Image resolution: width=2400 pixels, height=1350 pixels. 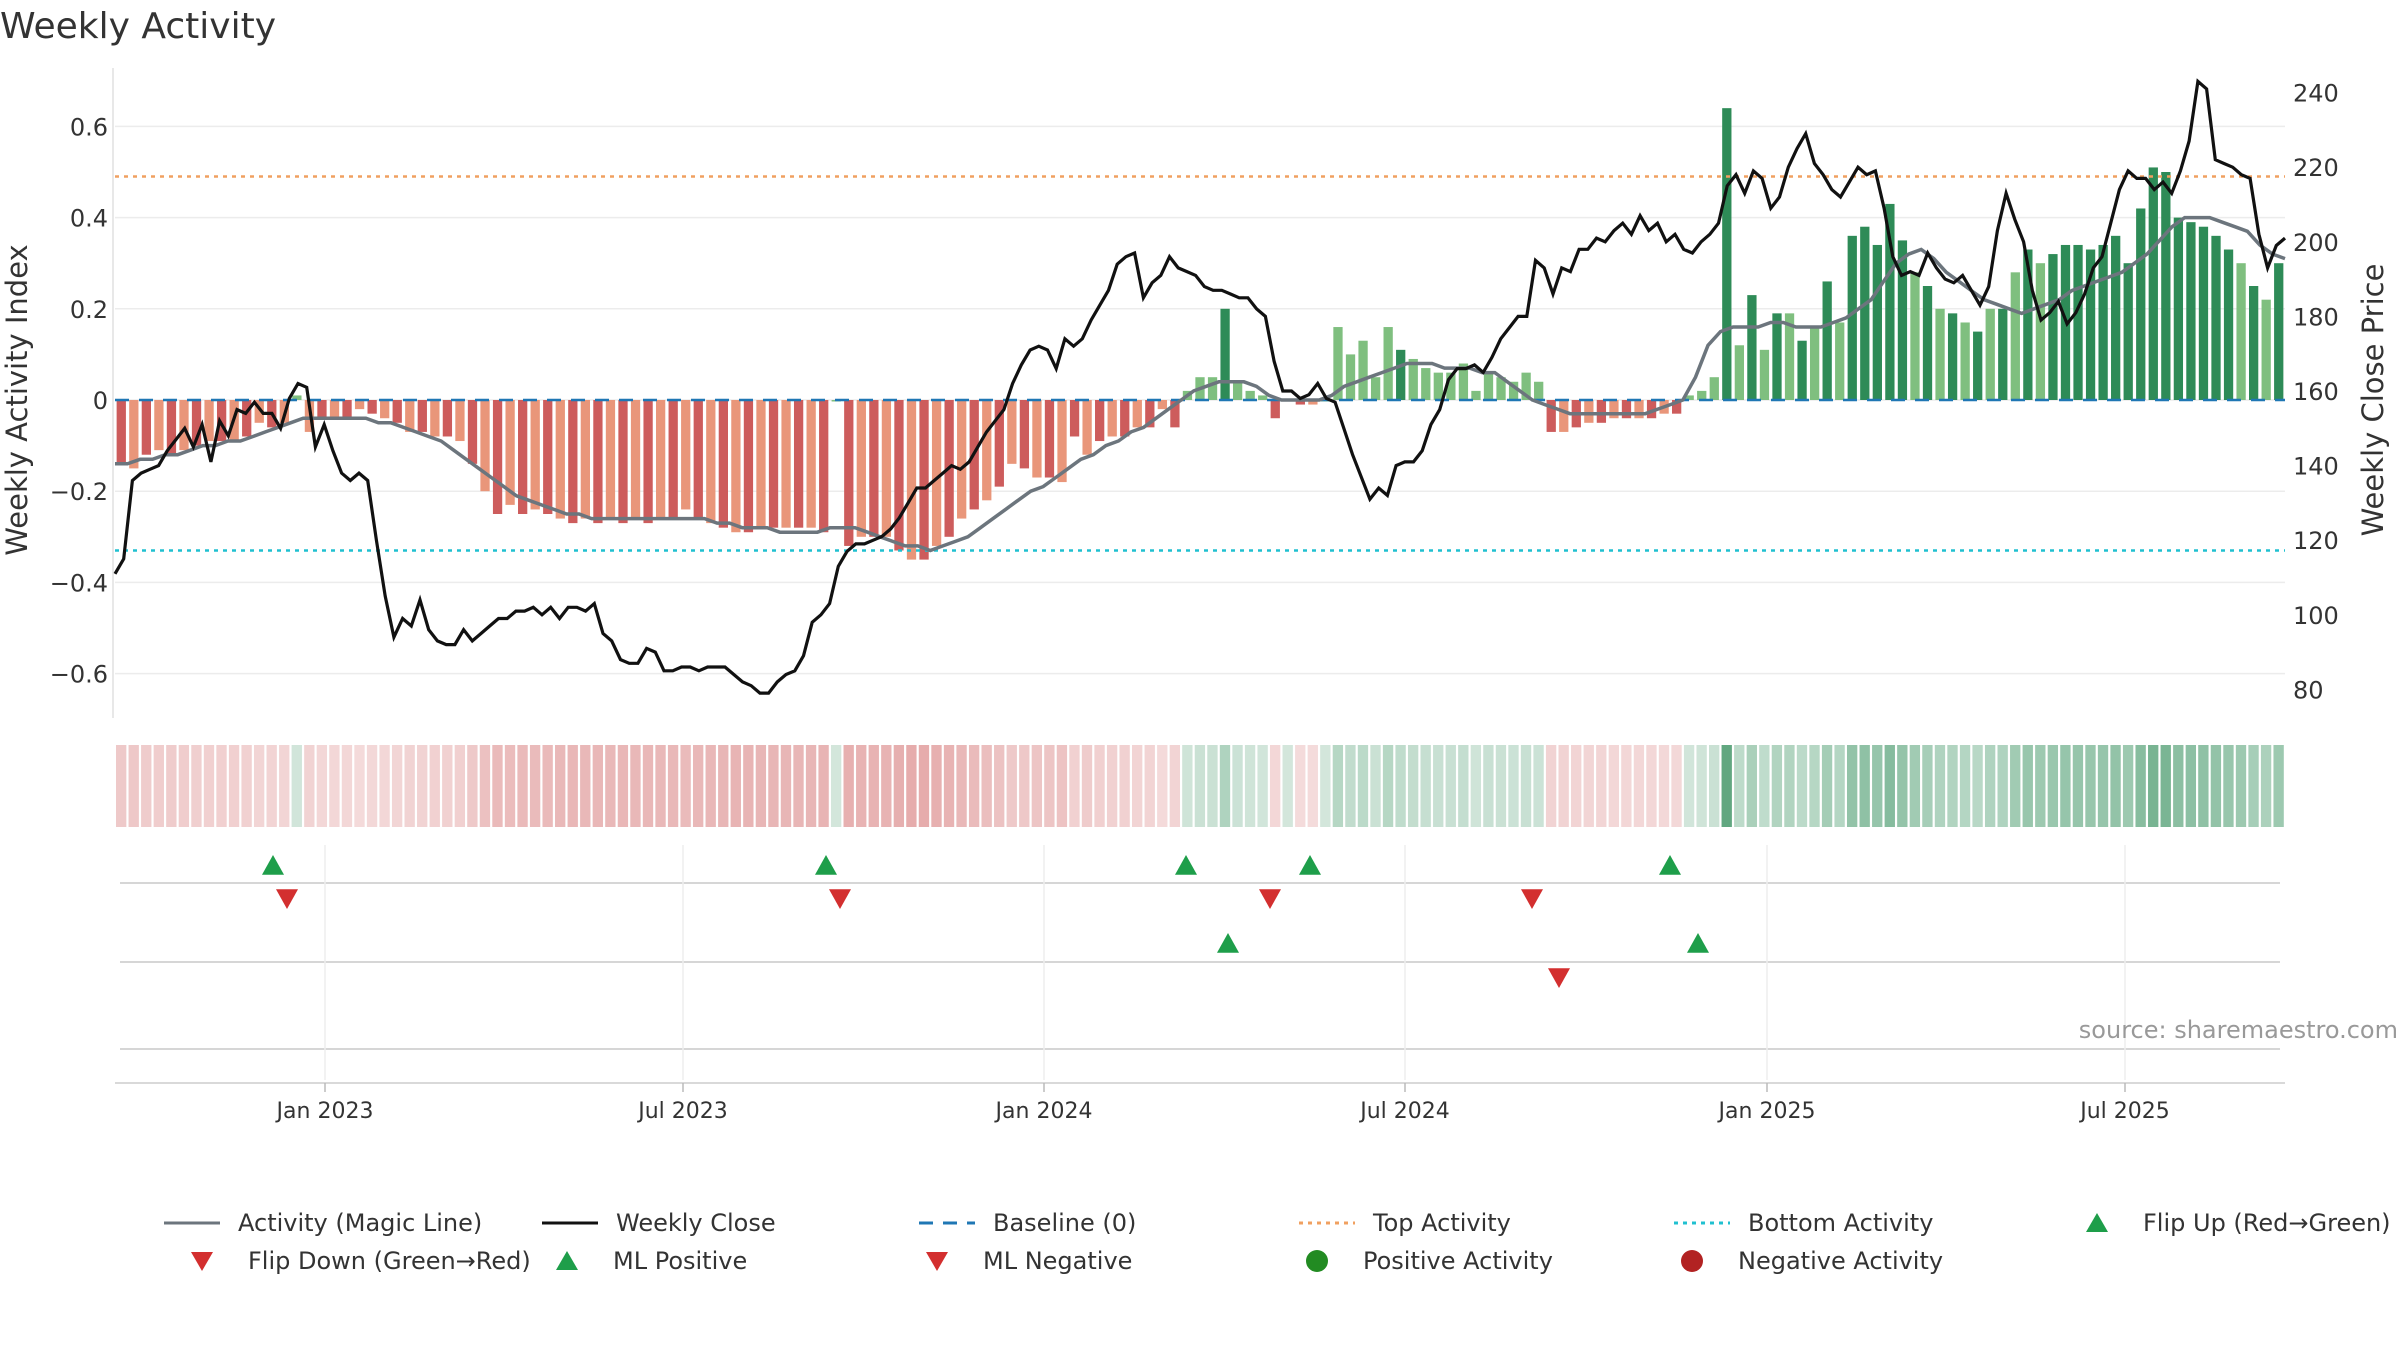 What do you see at coordinates (1458, 1261) in the screenshot?
I see `legend-label: Positive Activity` at bounding box center [1458, 1261].